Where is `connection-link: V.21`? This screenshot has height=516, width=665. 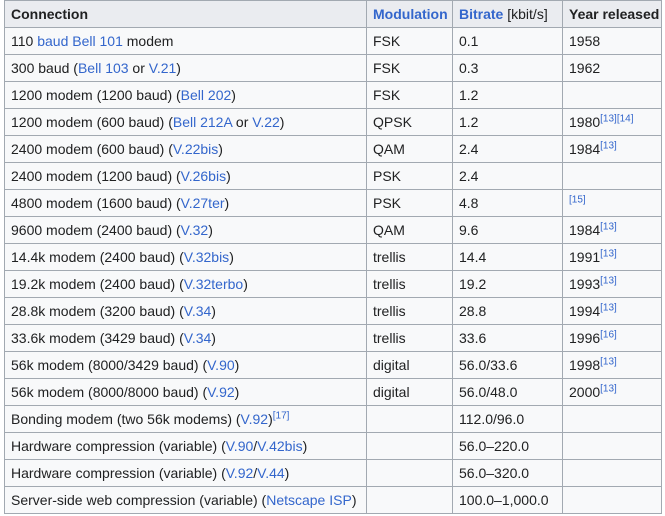
connection-link: V.21 is located at coordinates (162, 68).